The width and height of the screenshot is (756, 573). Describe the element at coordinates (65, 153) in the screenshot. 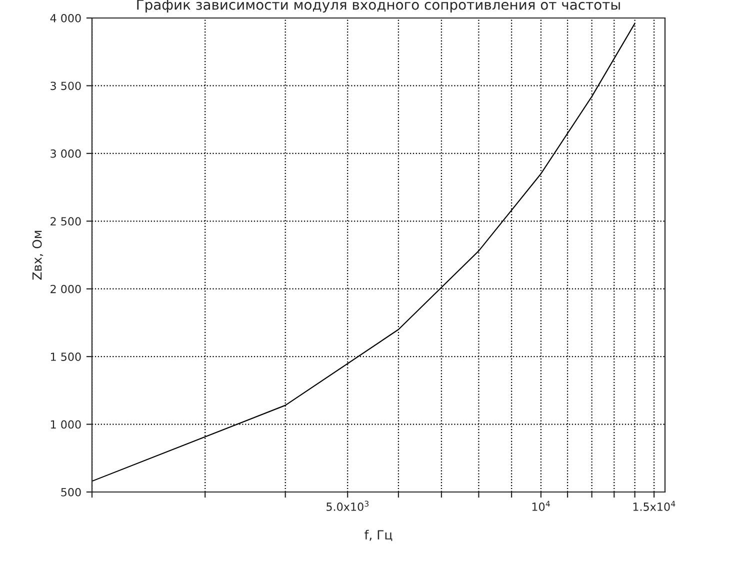

I see `y-tick-label: 3 000` at that location.